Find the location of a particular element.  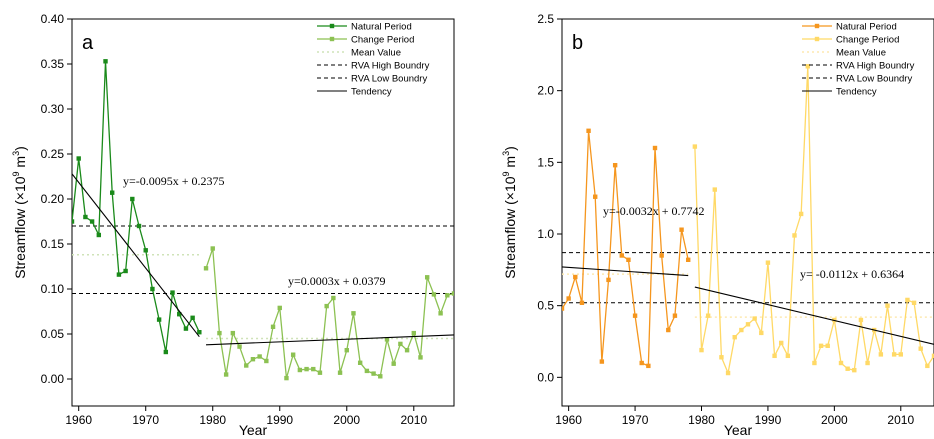

series-line-natural is located at coordinates (136, 207).